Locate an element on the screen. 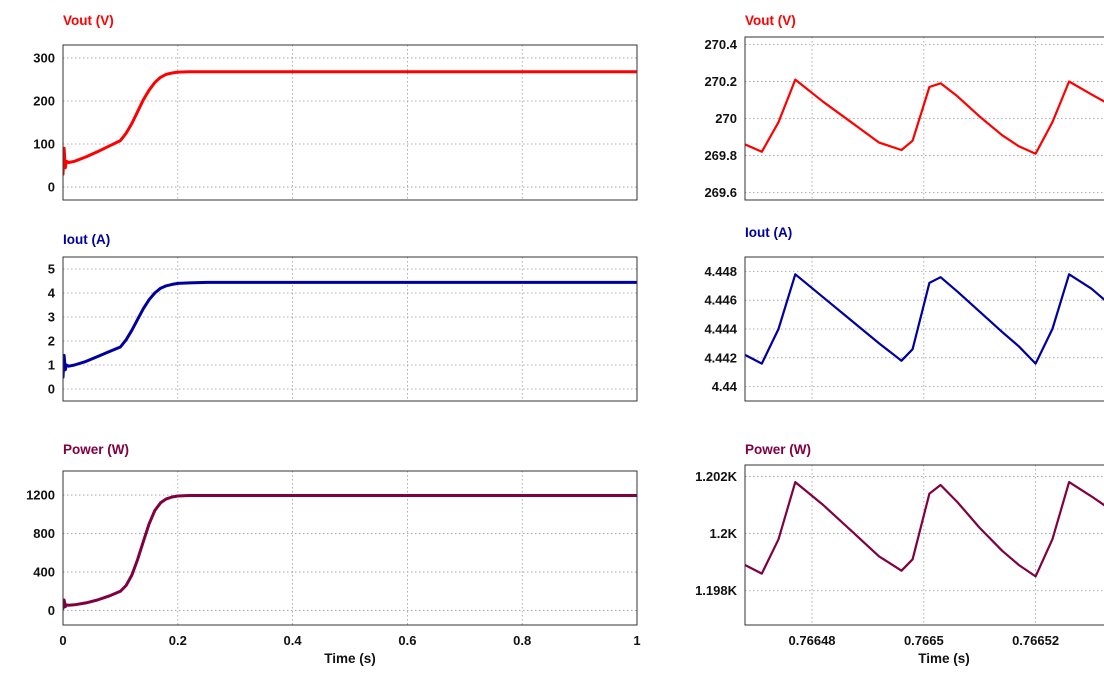 Image resolution: width=1104 pixels, height=680 pixels. y-tick-label: 1 is located at coordinates (51, 365).